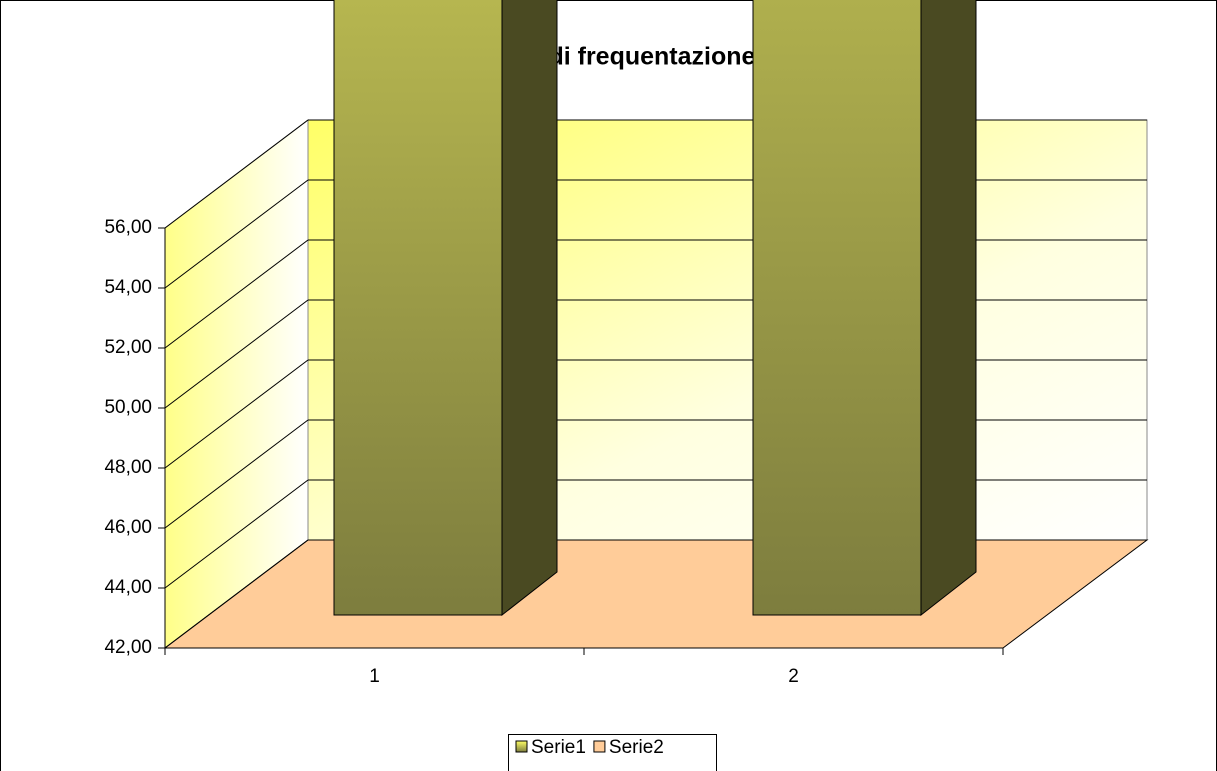  Describe the element at coordinates (128, 527) in the screenshot. I see `y-tick-label: 46,00` at that location.